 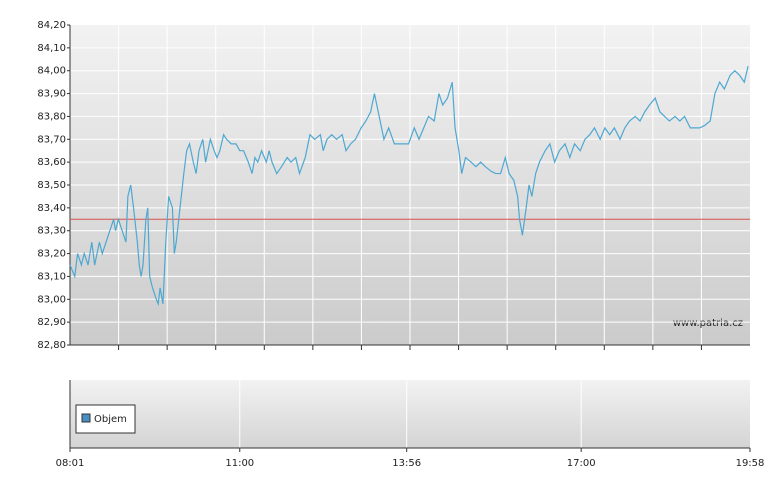 What do you see at coordinates (51, 94) in the screenshot?
I see `y-tick-label: 83,90` at bounding box center [51, 94].